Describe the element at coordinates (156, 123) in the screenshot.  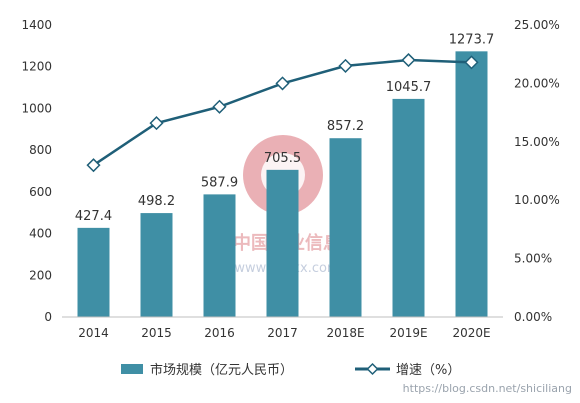
I see `growth-point-2015` at that location.